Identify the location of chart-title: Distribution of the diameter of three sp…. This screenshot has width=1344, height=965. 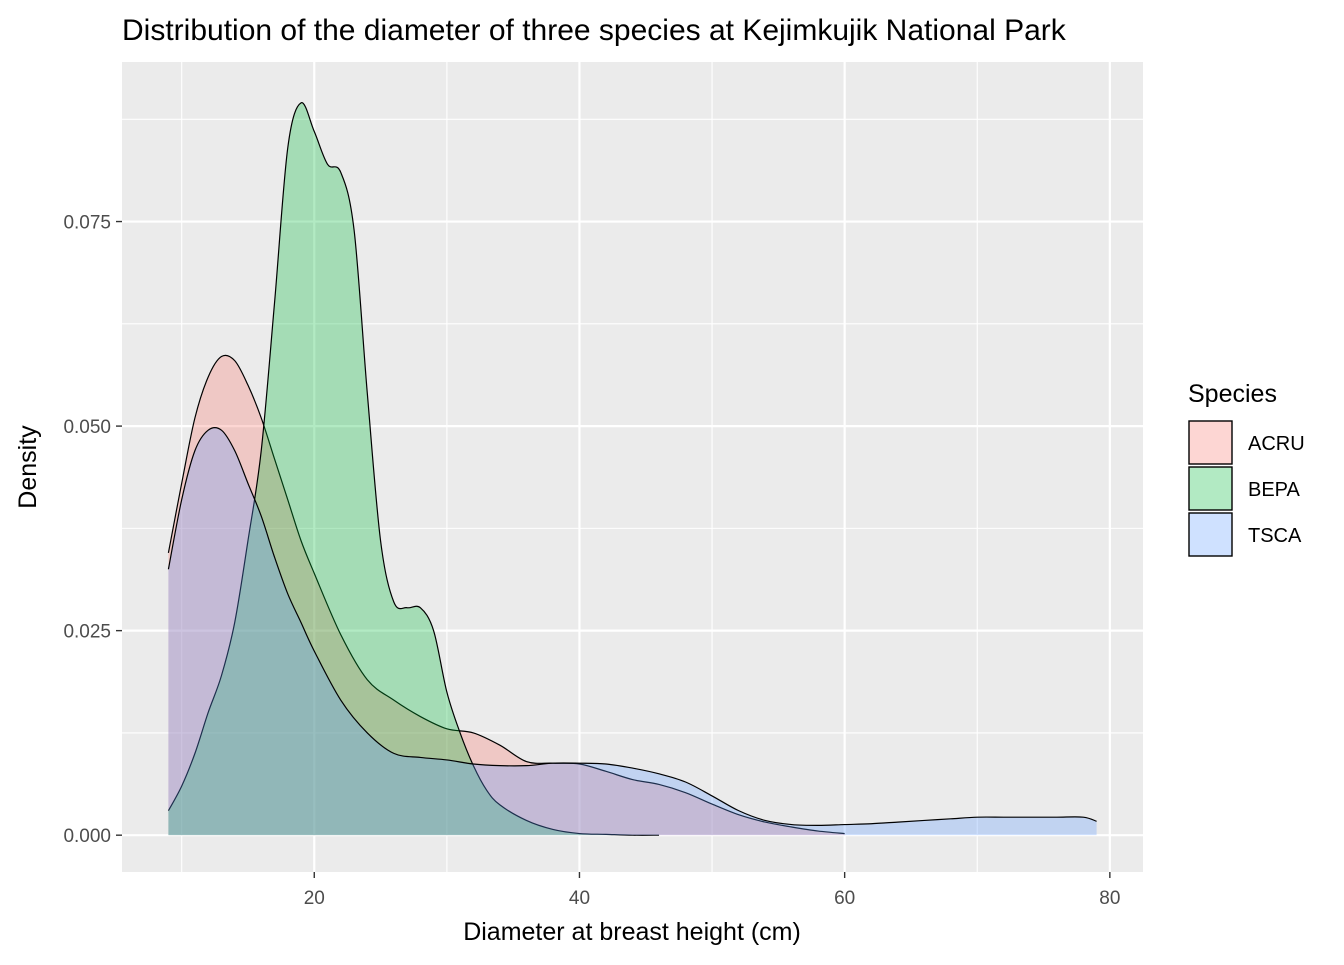
(594, 30).